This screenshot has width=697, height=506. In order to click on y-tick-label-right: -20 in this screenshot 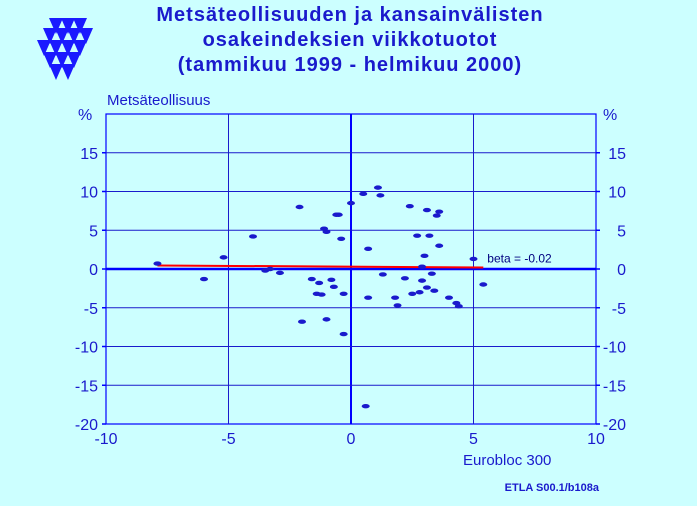, I will do `click(614, 425)`.